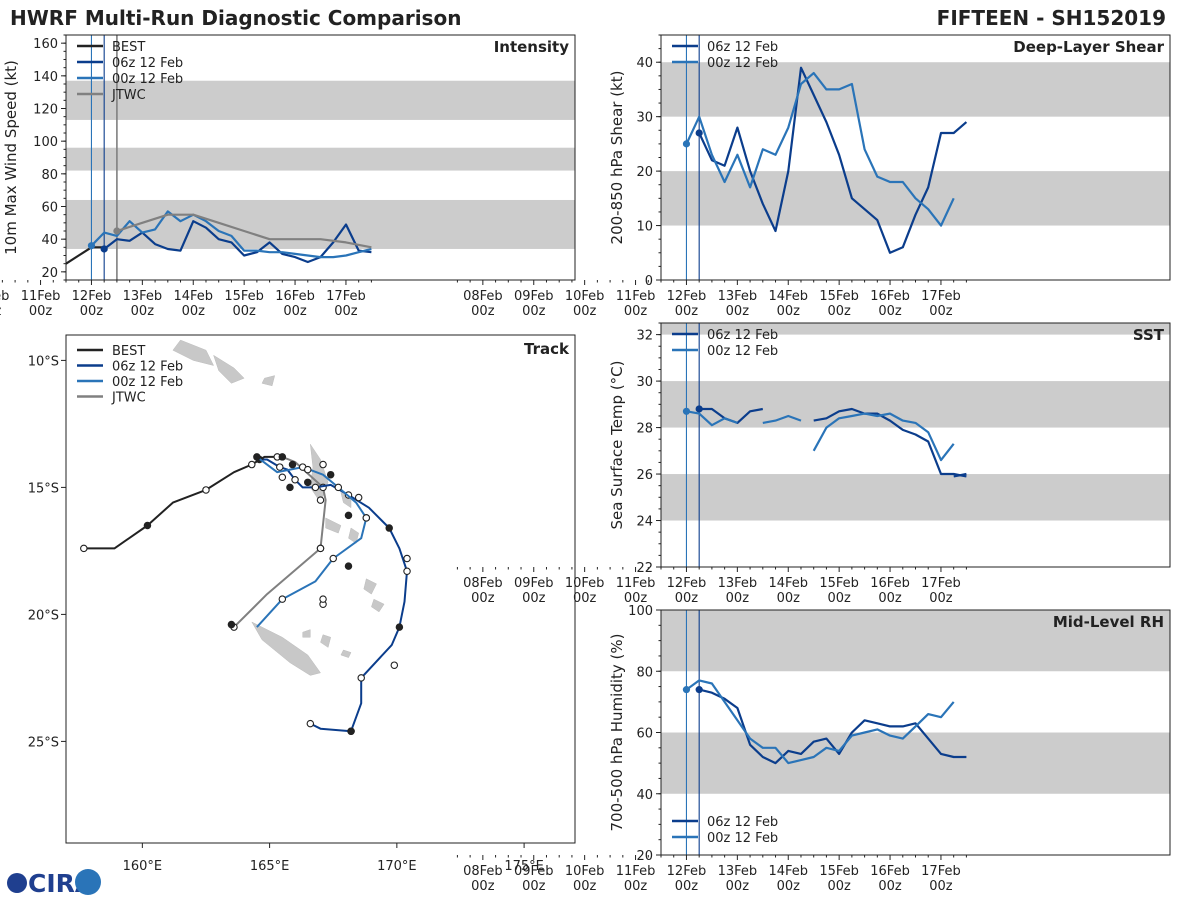 The height and width of the screenshot is (900, 1200). What do you see at coordinates (237, 242) in the screenshot?
I see `intensity-series-run06` at bounding box center [237, 242].